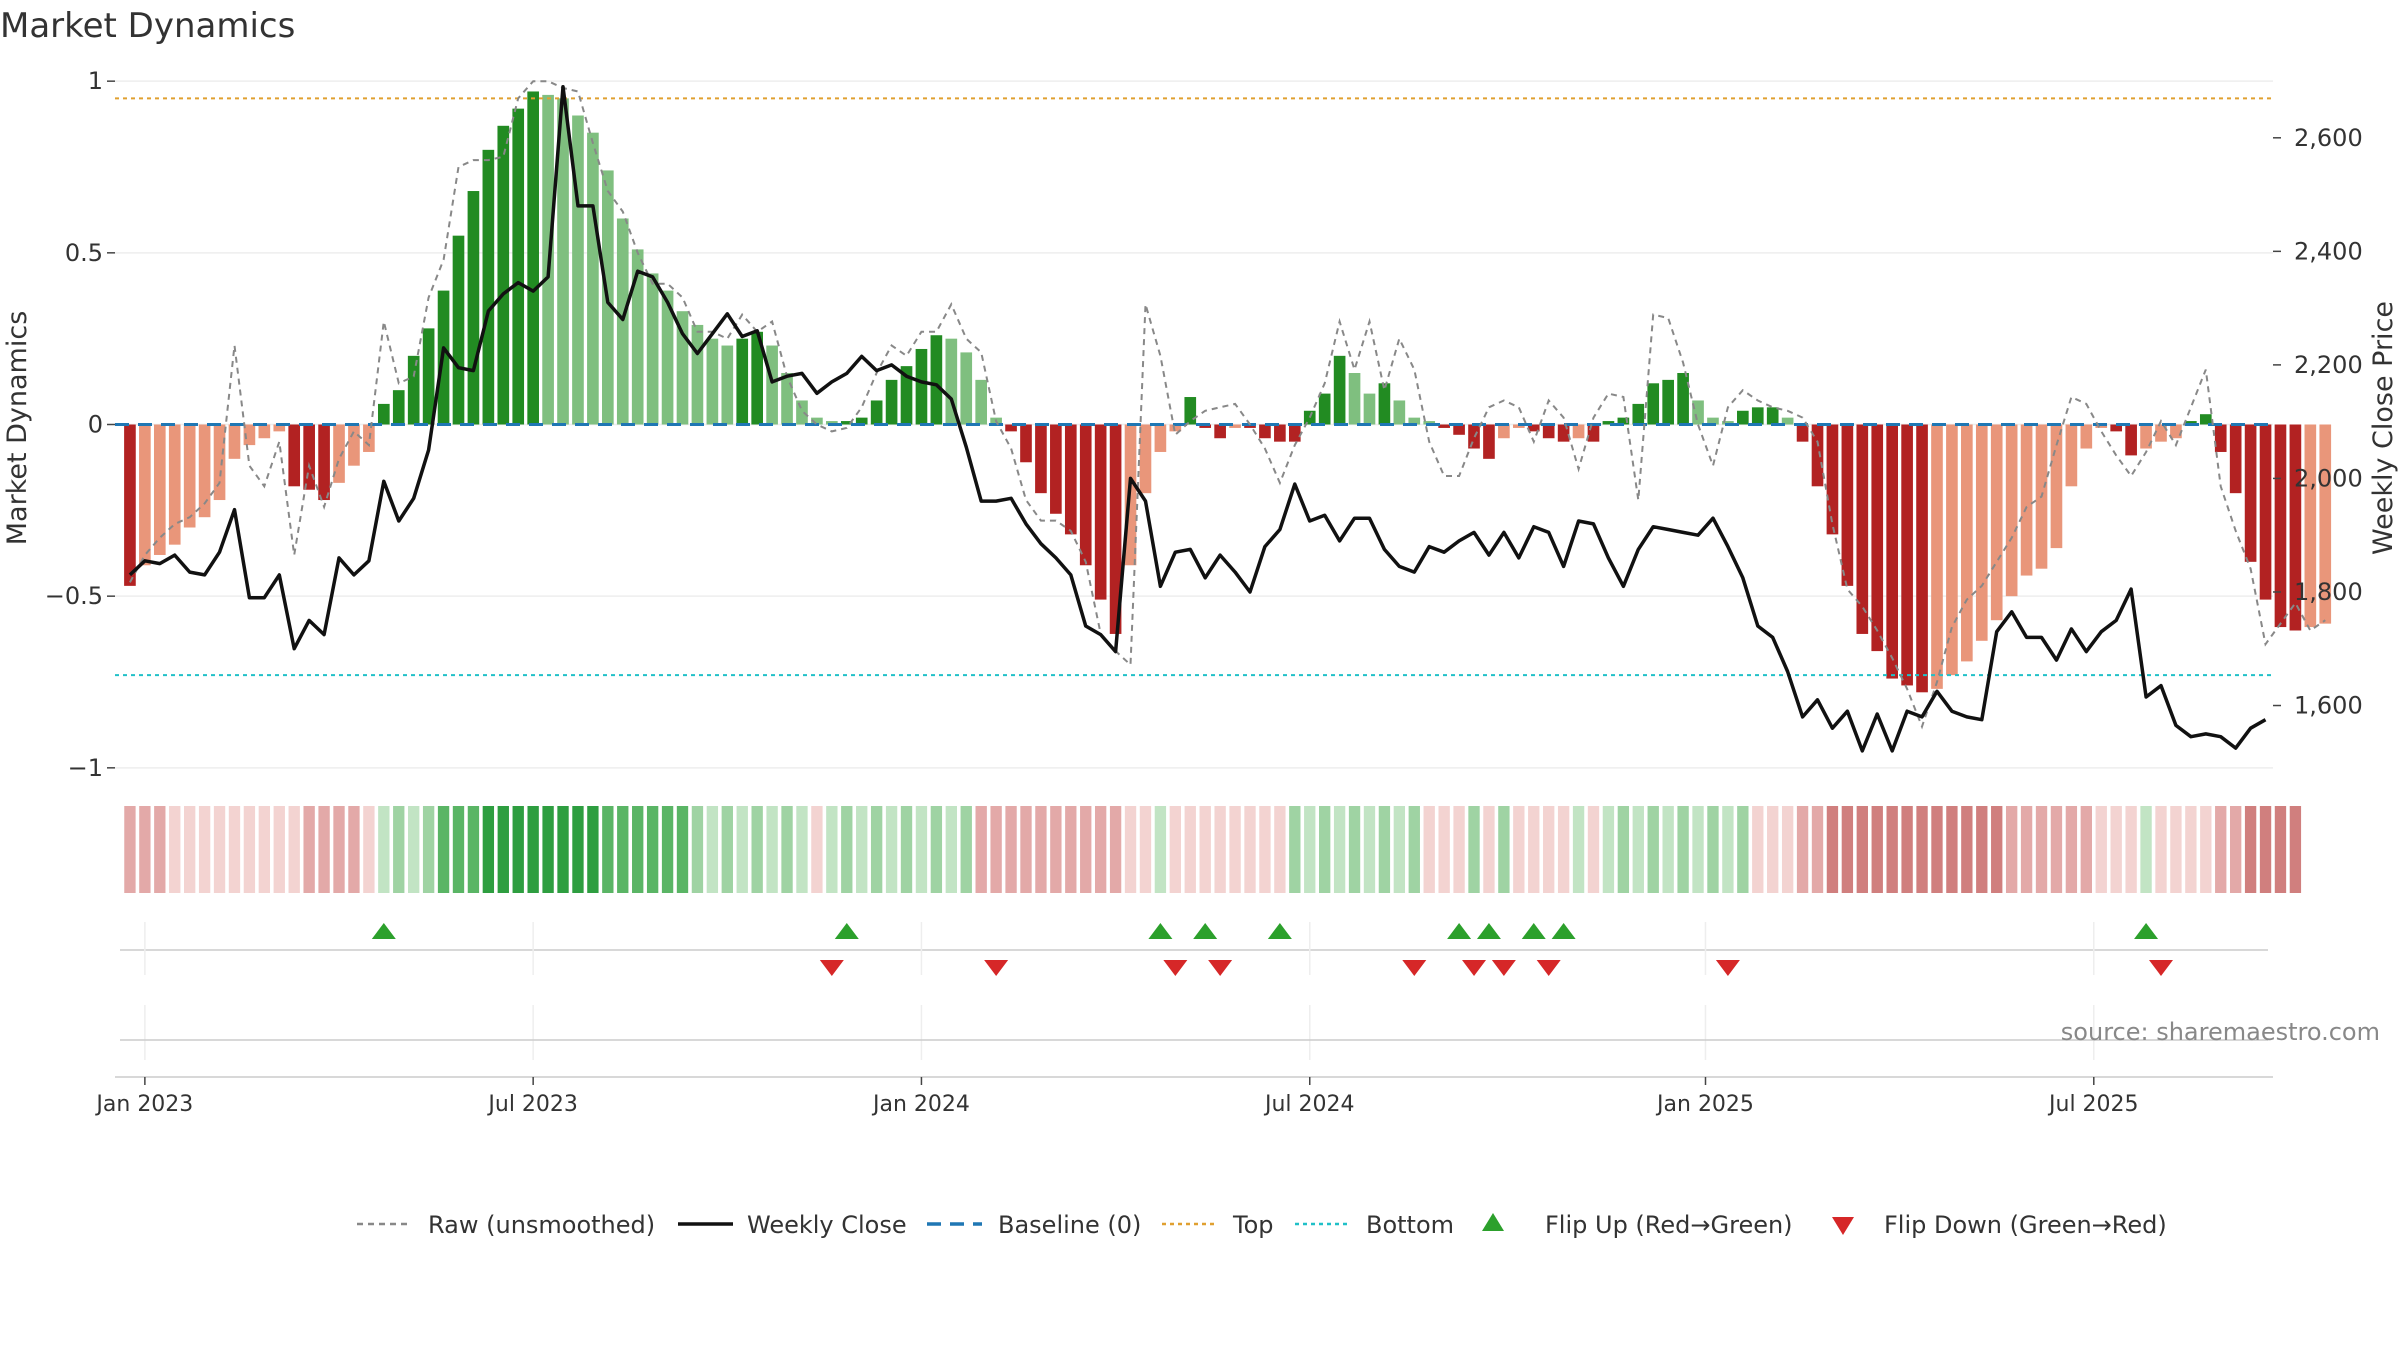 The height and width of the screenshot is (1350, 2400). Describe the element at coordinates (1410, 1225) in the screenshot. I see `legend-bottom-label: Bottom` at that location.